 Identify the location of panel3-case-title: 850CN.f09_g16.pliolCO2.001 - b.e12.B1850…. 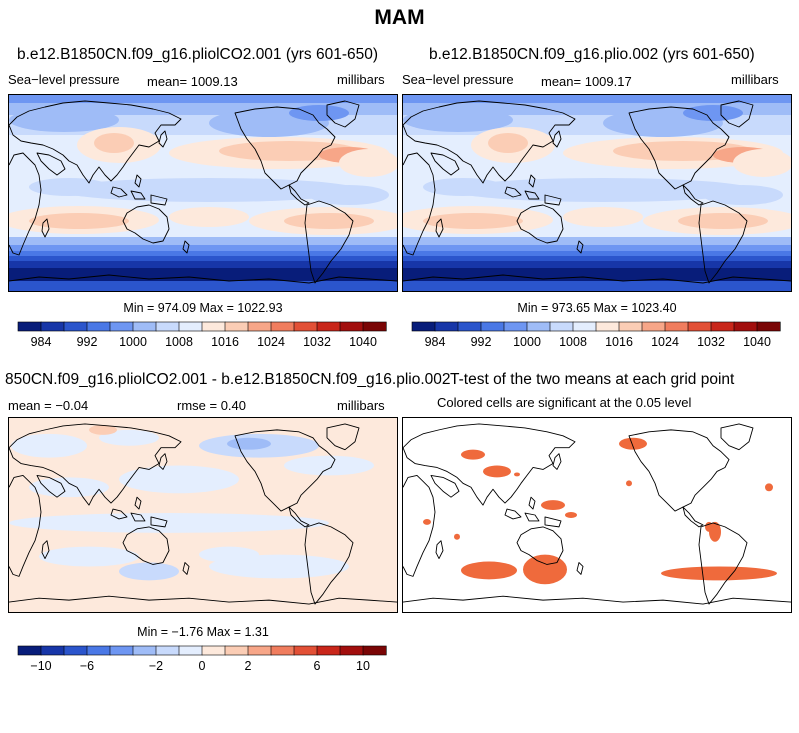
(228, 379).